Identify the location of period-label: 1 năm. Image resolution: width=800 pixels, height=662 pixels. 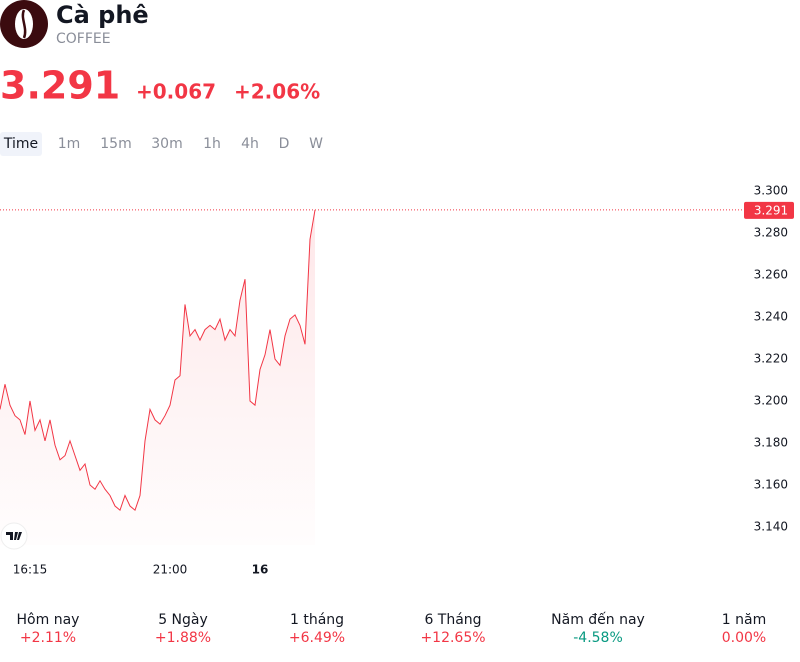
(744, 620).